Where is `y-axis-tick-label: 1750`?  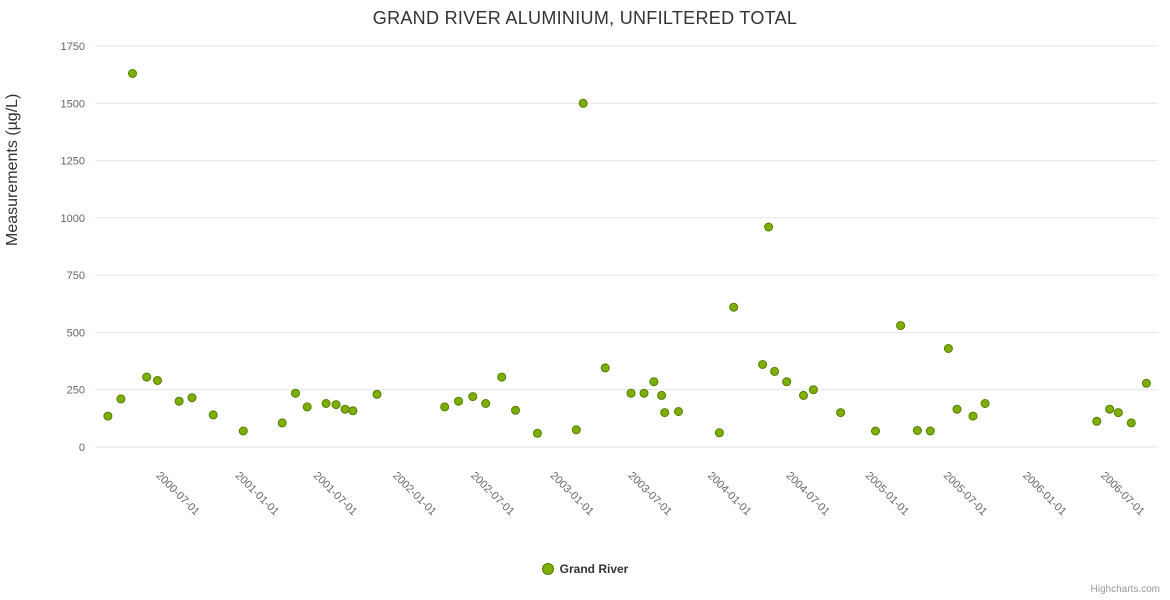 y-axis-tick-label: 1750 is located at coordinates (73, 47).